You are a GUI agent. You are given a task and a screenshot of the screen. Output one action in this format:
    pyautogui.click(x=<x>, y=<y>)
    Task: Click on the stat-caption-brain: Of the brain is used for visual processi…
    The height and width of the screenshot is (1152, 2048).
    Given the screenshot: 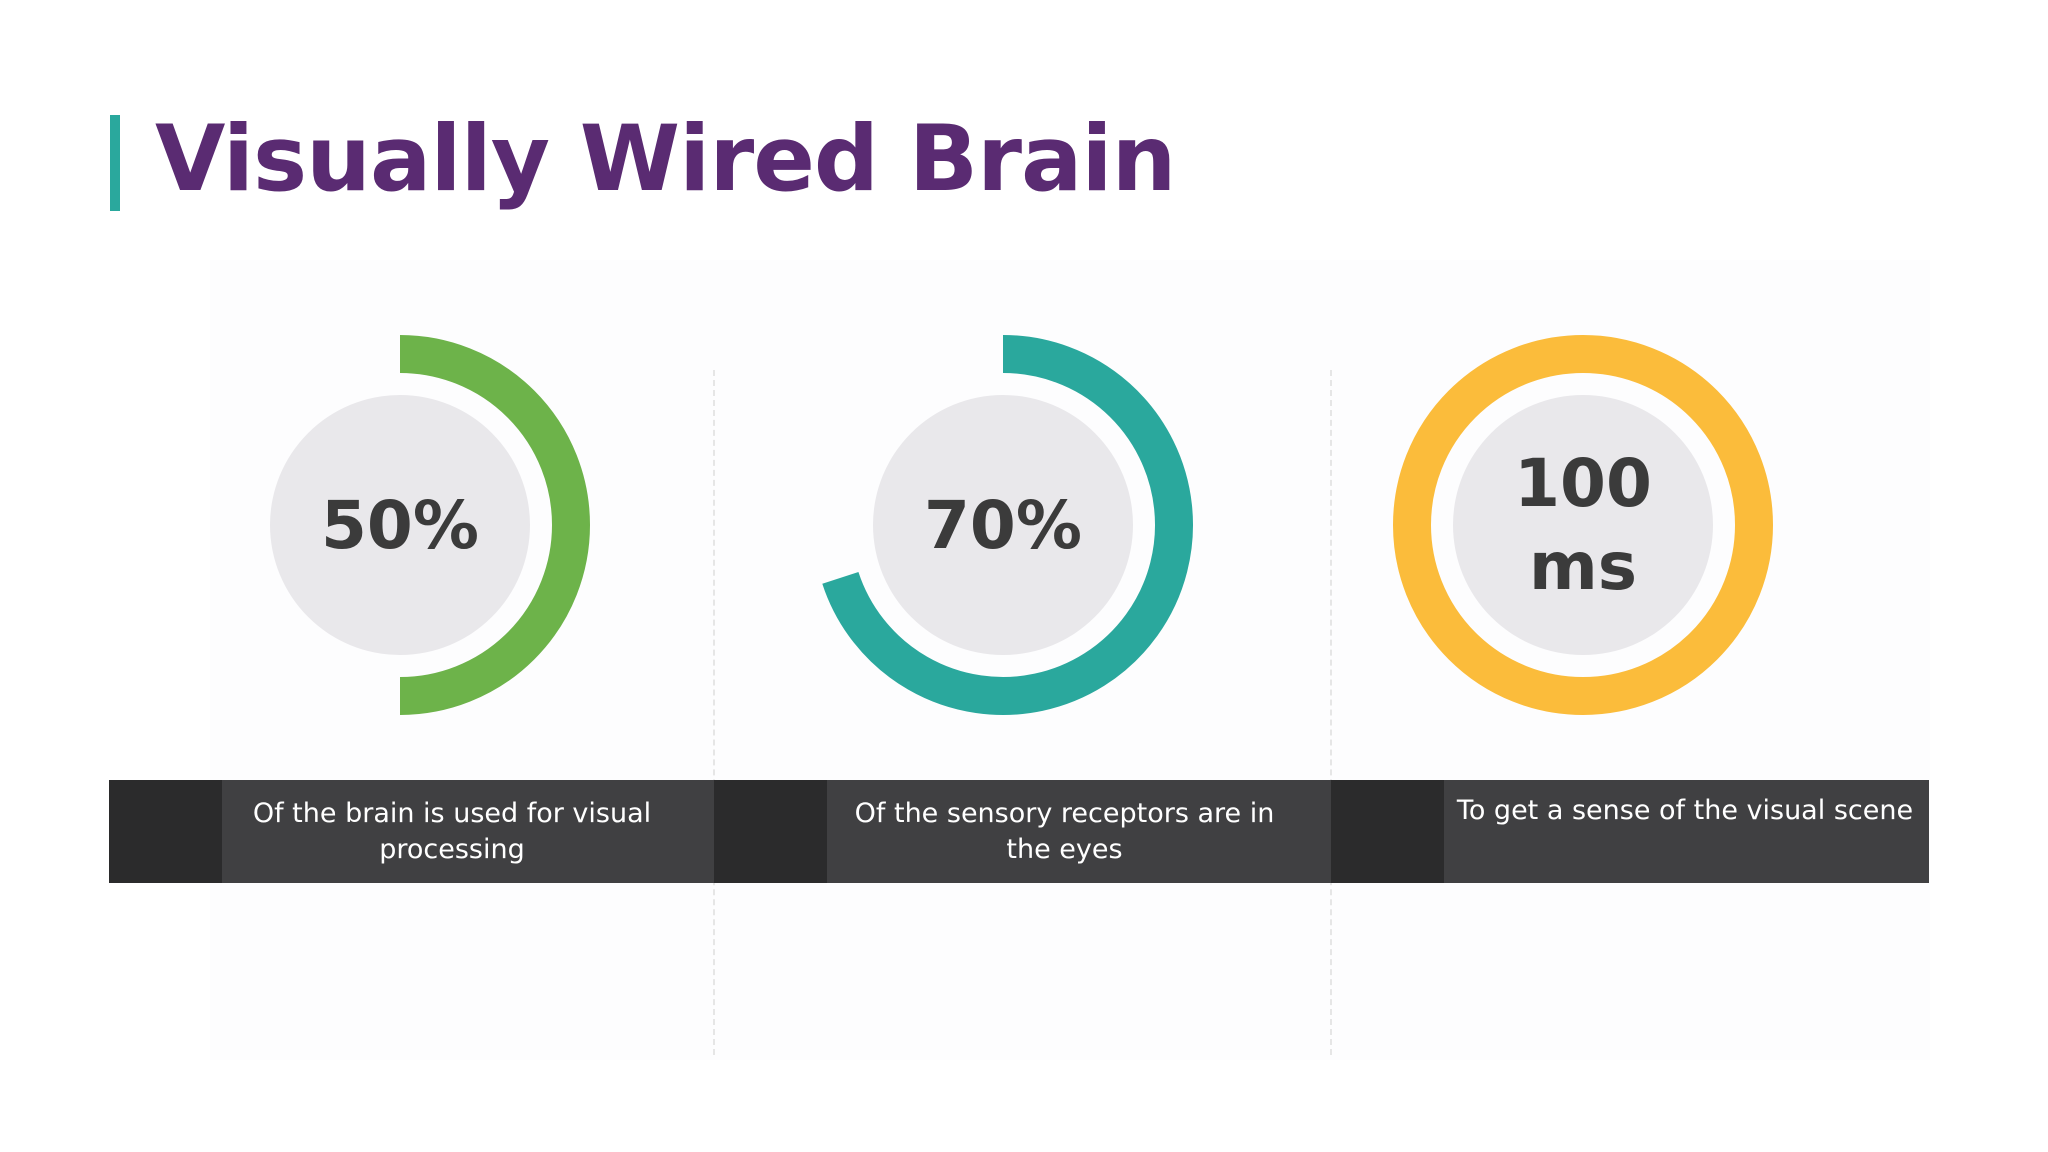 What is the action you would take?
    pyautogui.click(x=452, y=831)
    